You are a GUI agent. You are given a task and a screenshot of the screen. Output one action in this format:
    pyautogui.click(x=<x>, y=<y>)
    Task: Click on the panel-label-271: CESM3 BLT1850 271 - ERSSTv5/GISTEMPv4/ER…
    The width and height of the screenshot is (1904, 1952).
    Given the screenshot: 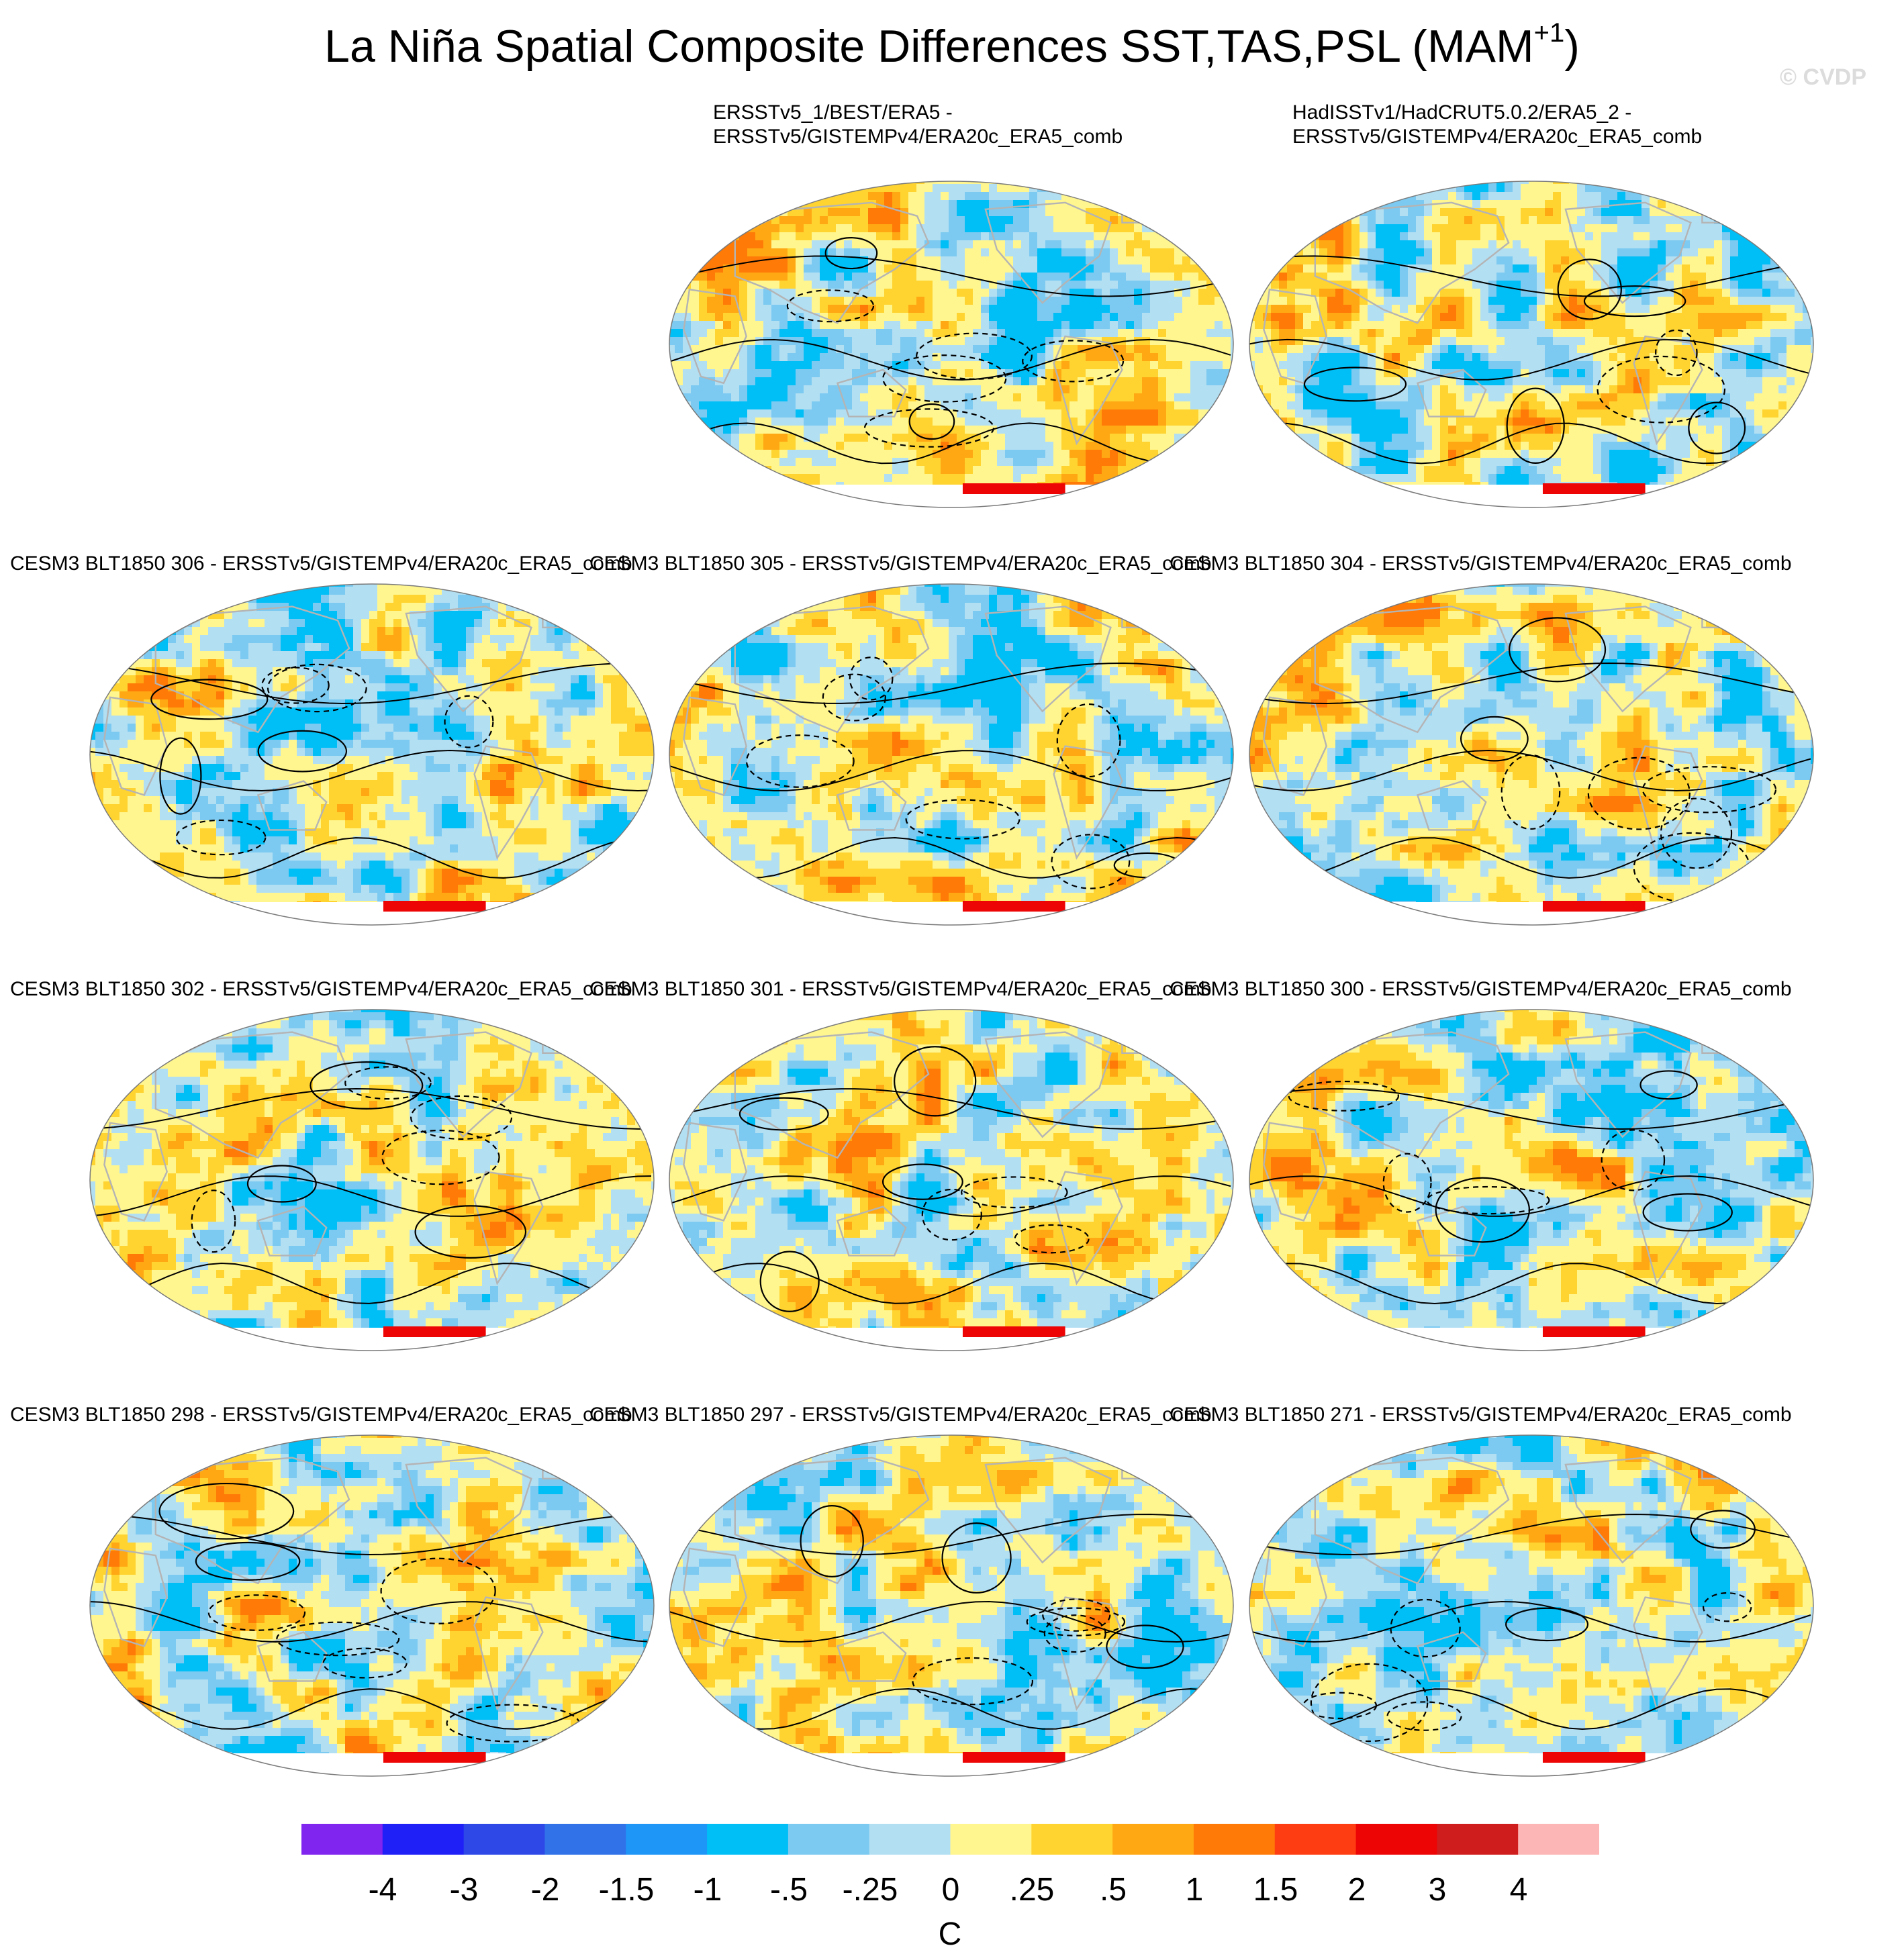 What is the action you would take?
    pyautogui.click(x=1481, y=1415)
    